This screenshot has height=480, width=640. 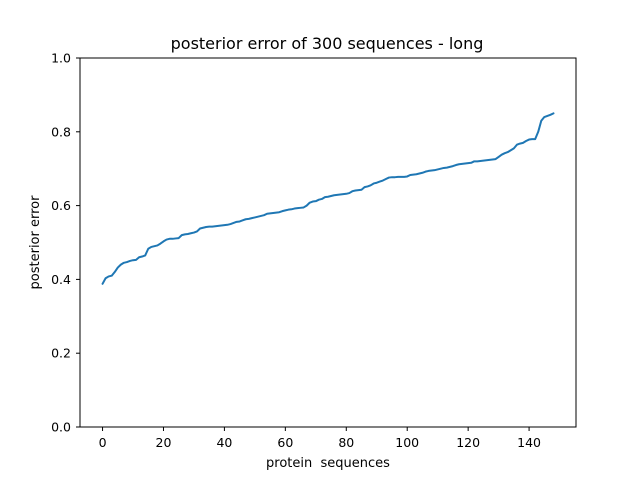 What do you see at coordinates (407, 442) in the screenshot?
I see `x-tick-label: 100` at bounding box center [407, 442].